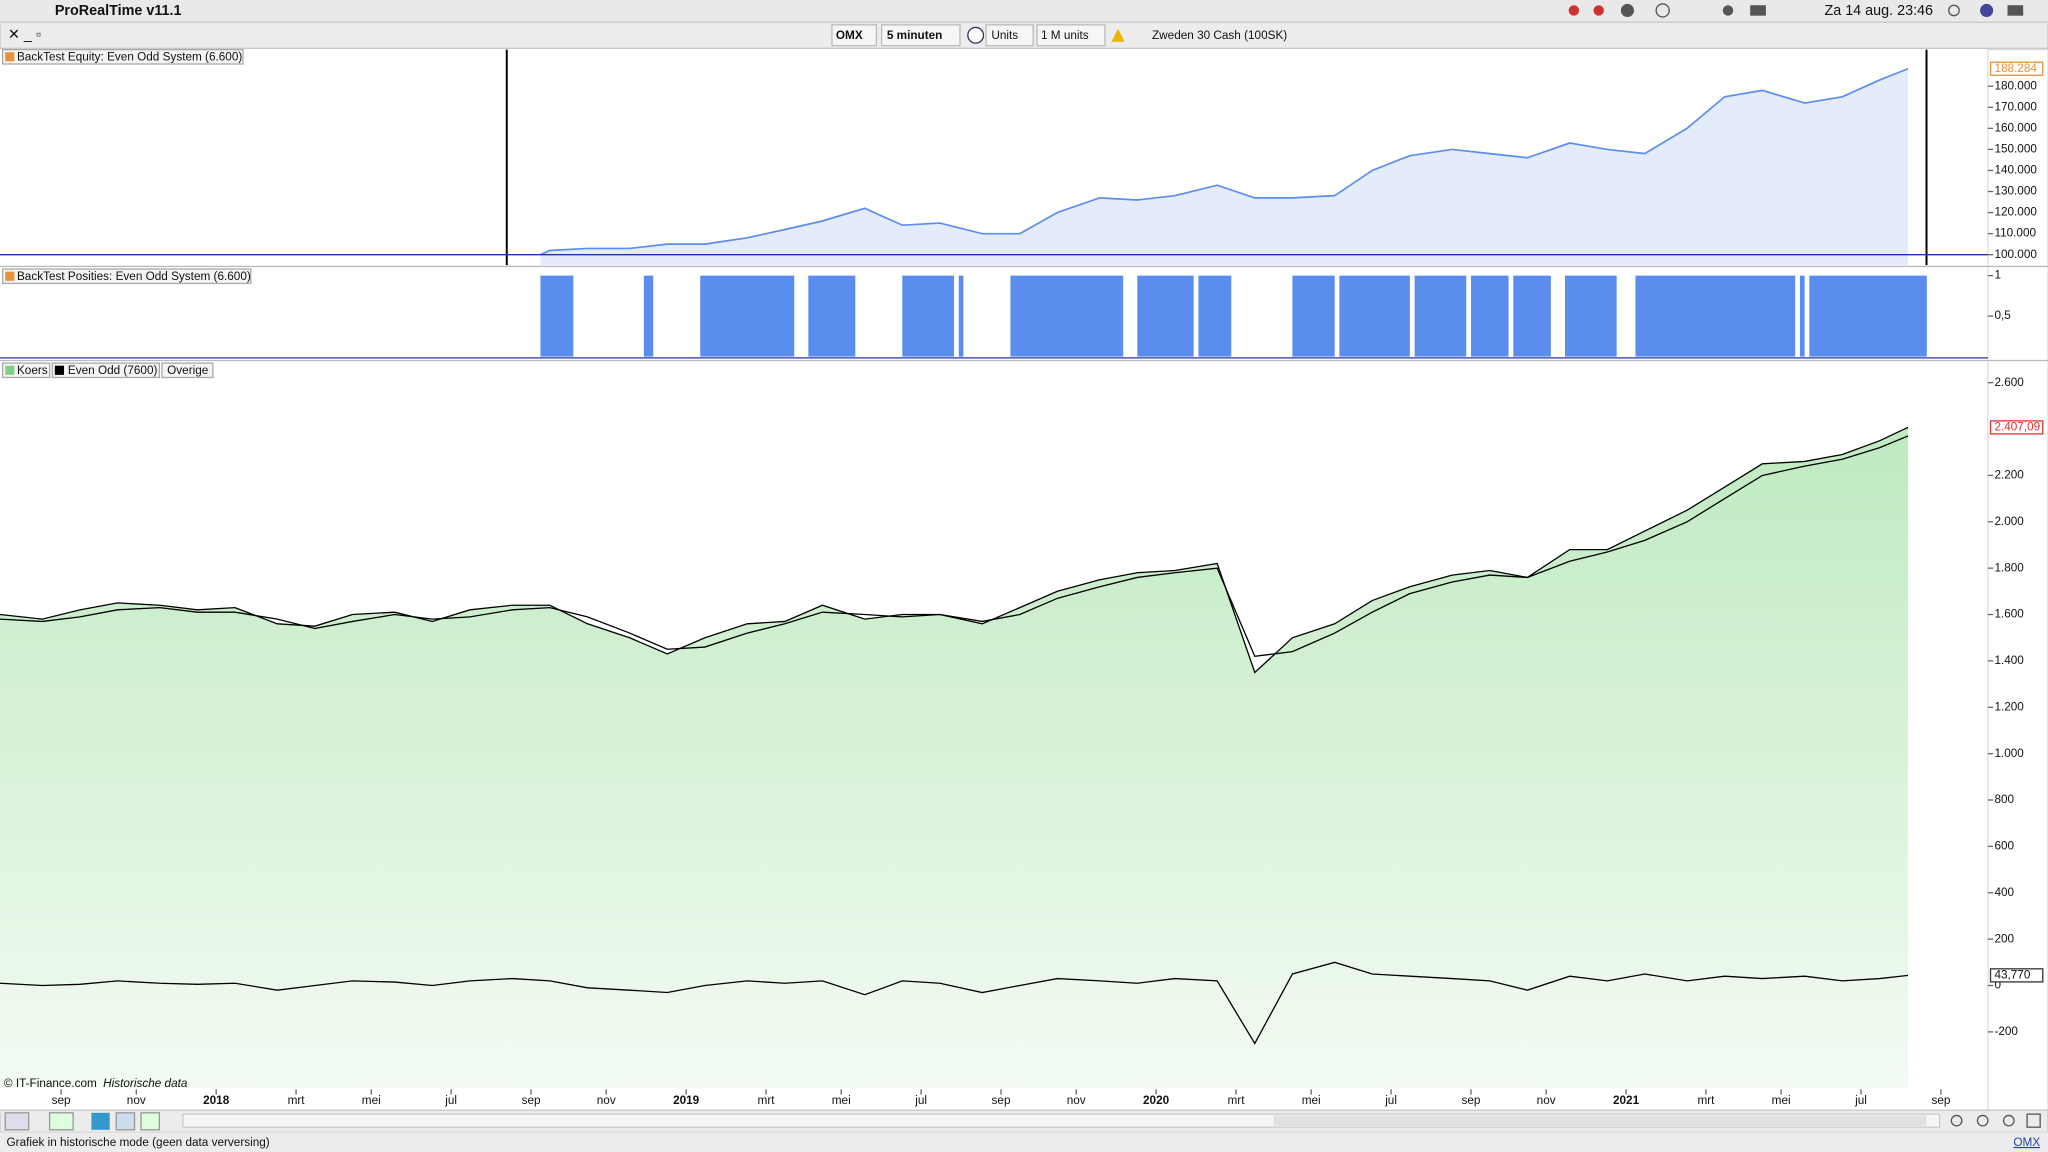 This screenshot has width=2048, height=1152. What do you see at coordinates (82, 1121) in the screenshot?
I see `tool-icons` at bounding box center [82, 1121].